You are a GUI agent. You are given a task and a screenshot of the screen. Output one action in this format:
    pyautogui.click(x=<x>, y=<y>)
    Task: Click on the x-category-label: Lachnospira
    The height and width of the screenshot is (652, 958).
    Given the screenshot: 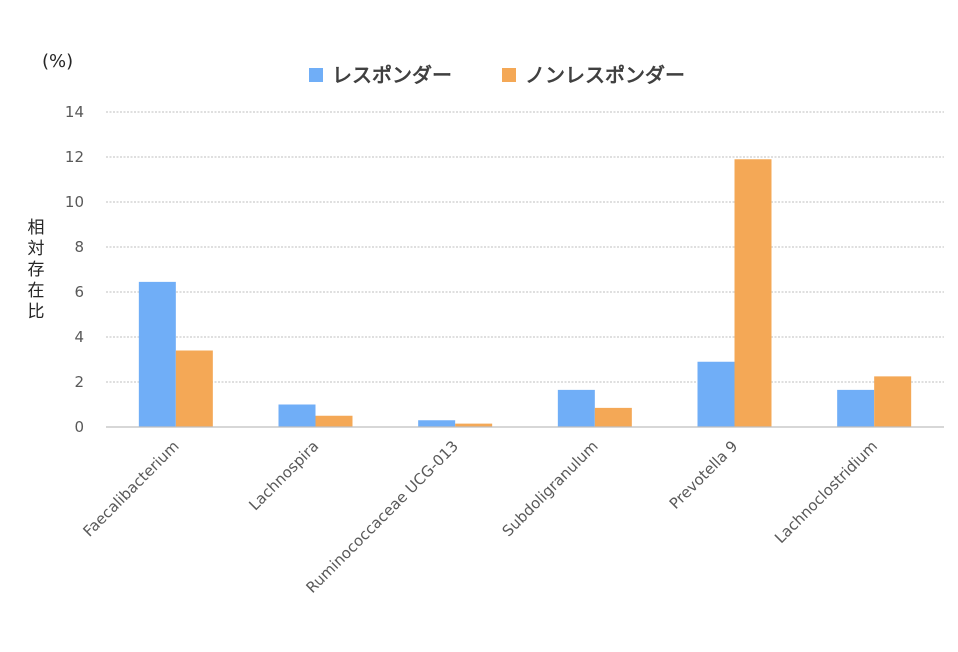 What is the action you would take?
    pyautogui.click(x=283, y=475)
    